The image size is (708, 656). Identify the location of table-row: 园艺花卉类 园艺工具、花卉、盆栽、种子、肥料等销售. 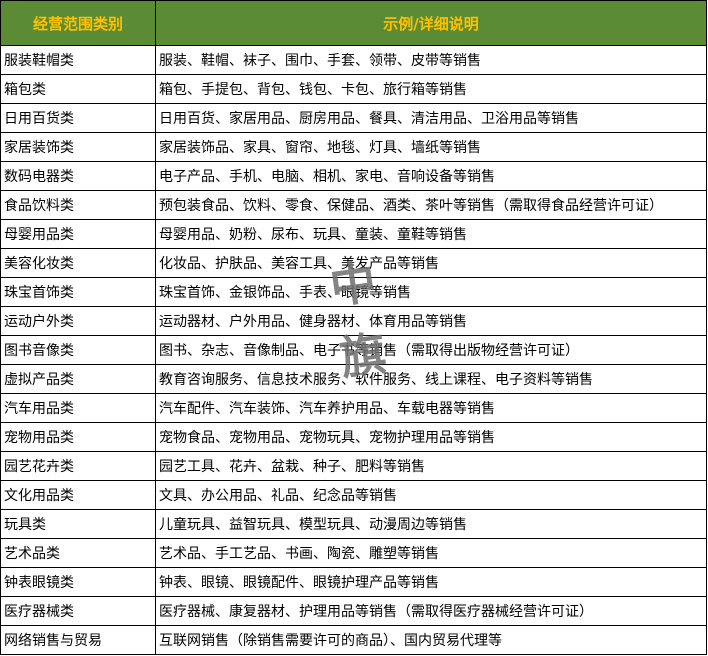
(353, 466).